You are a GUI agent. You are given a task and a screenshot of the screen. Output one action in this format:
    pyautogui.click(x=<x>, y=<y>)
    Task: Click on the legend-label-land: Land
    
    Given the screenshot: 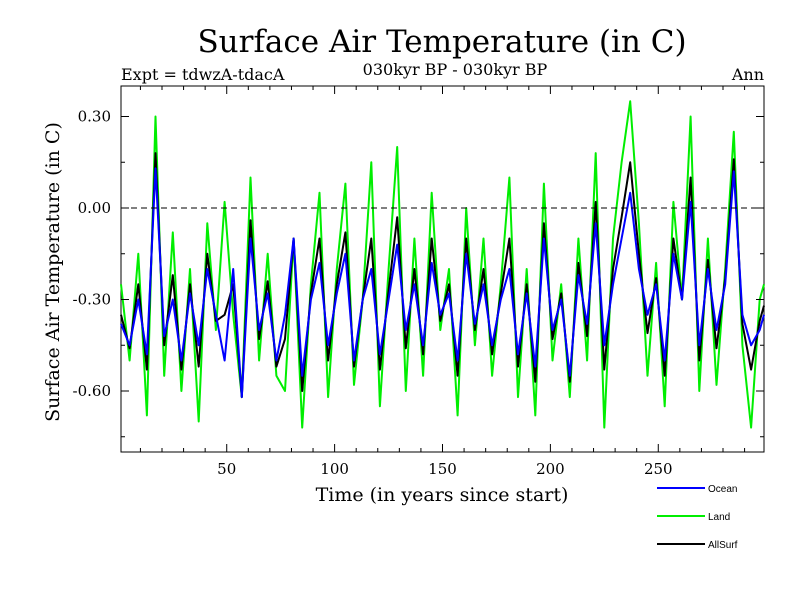 What is the action you would take?
    pyautogui.click(x=719, y=517)
    